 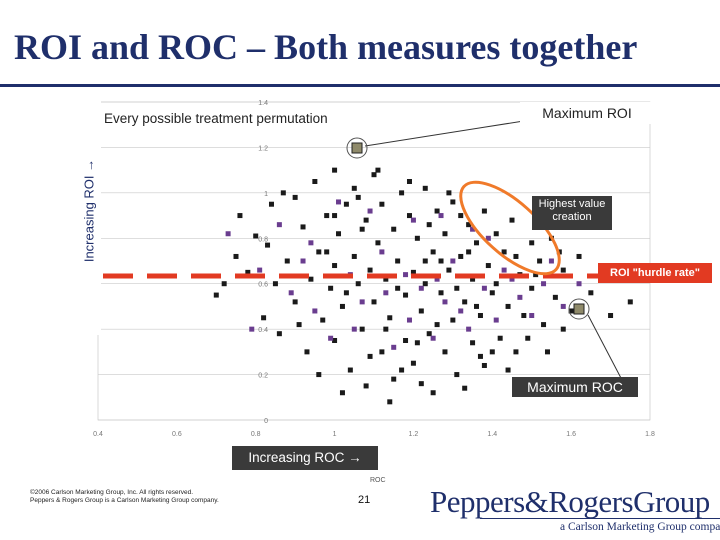 What do you see at coordinates (414, 434) in the screenshot?
I see `x-tick-label: 1.2` at bounding box center [414, 434].